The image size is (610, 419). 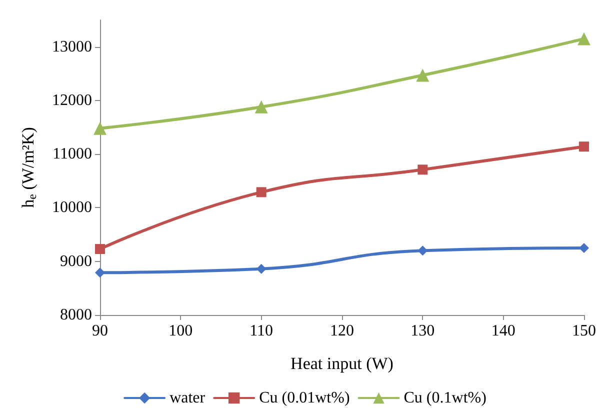 What do you see at coordinates (72, 207) in the screenshot?
I see `y-tick-label: 10000` at bounding box center [72, 207].